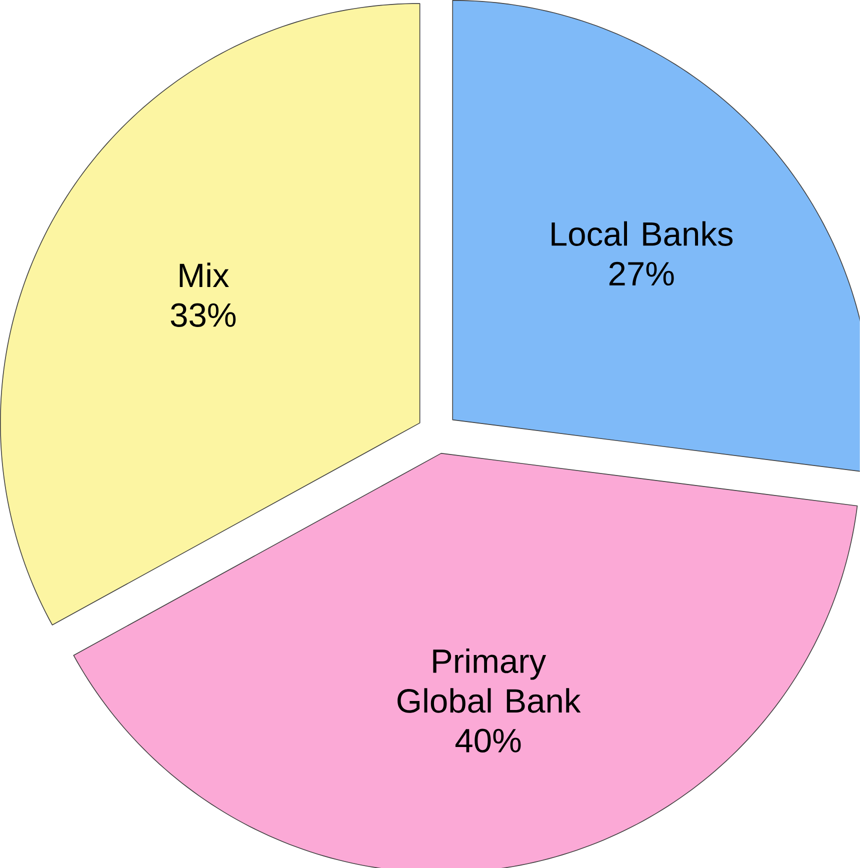 The image size is (860, 868). What do you see at coordinates (642, 233) in the screenshot?
I see `slice-label: Local Banks` at bounding box center [642, 233].